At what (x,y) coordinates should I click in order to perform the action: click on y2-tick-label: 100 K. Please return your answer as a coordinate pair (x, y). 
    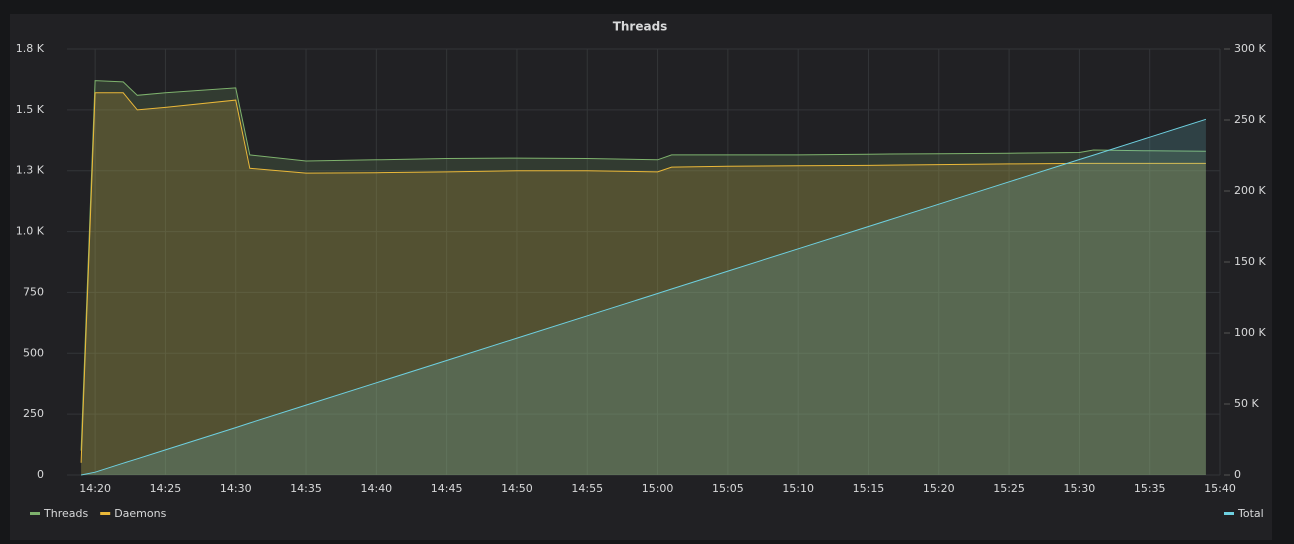
    Looking at the image, I should click on (1250, 332).